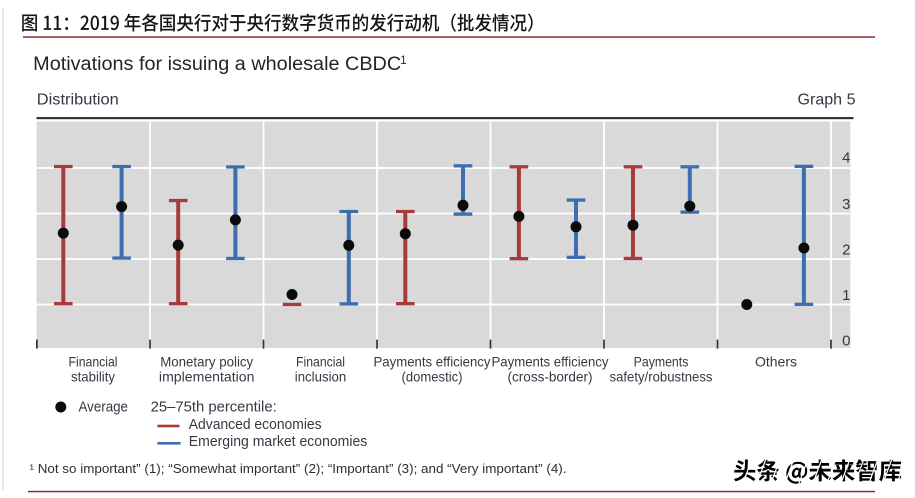 Image resolution: width=915 pixels, height=498 pixels. I want to click on svg-text: Others, so click(776, 361).